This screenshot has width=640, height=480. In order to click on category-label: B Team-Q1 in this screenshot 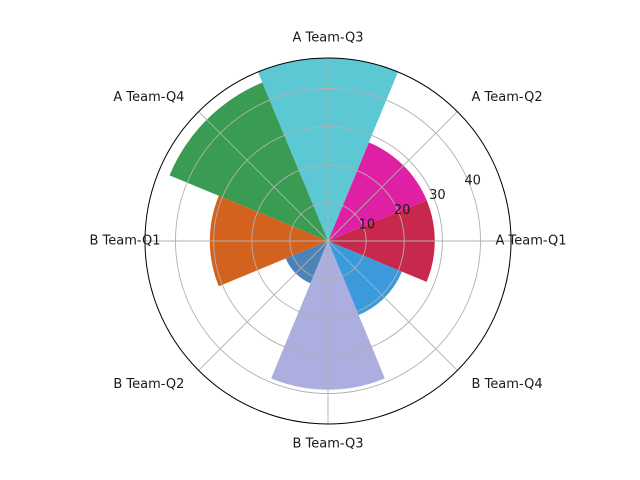, I will do `click(124, 241)`.